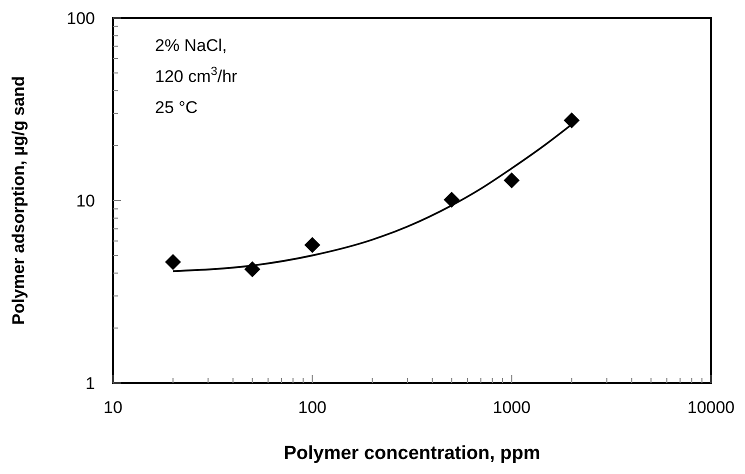 This screenshot has height=474, width=745. I want to click on y-axis-title: Polymer adsorption, µg/g sand, so click(18, 200).